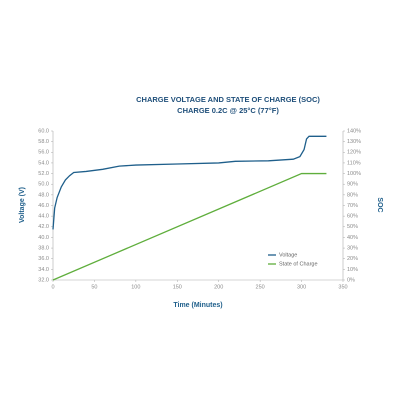 This screenshot has width=400, height=405. I want to click on y2-tick-label: 50%, so click(352, 227).